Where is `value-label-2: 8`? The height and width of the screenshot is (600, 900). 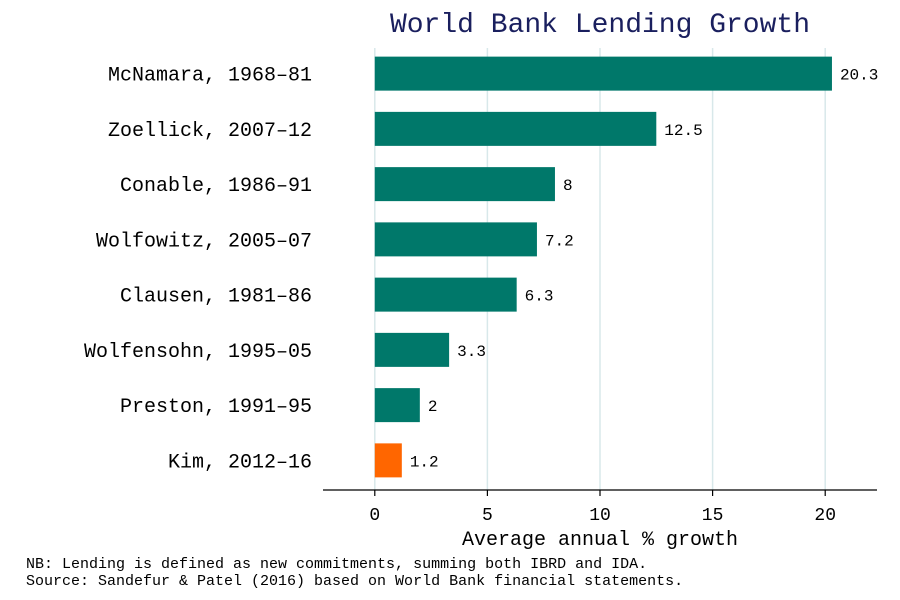 value-label-2: 8 is located at coordinates (568, 186).